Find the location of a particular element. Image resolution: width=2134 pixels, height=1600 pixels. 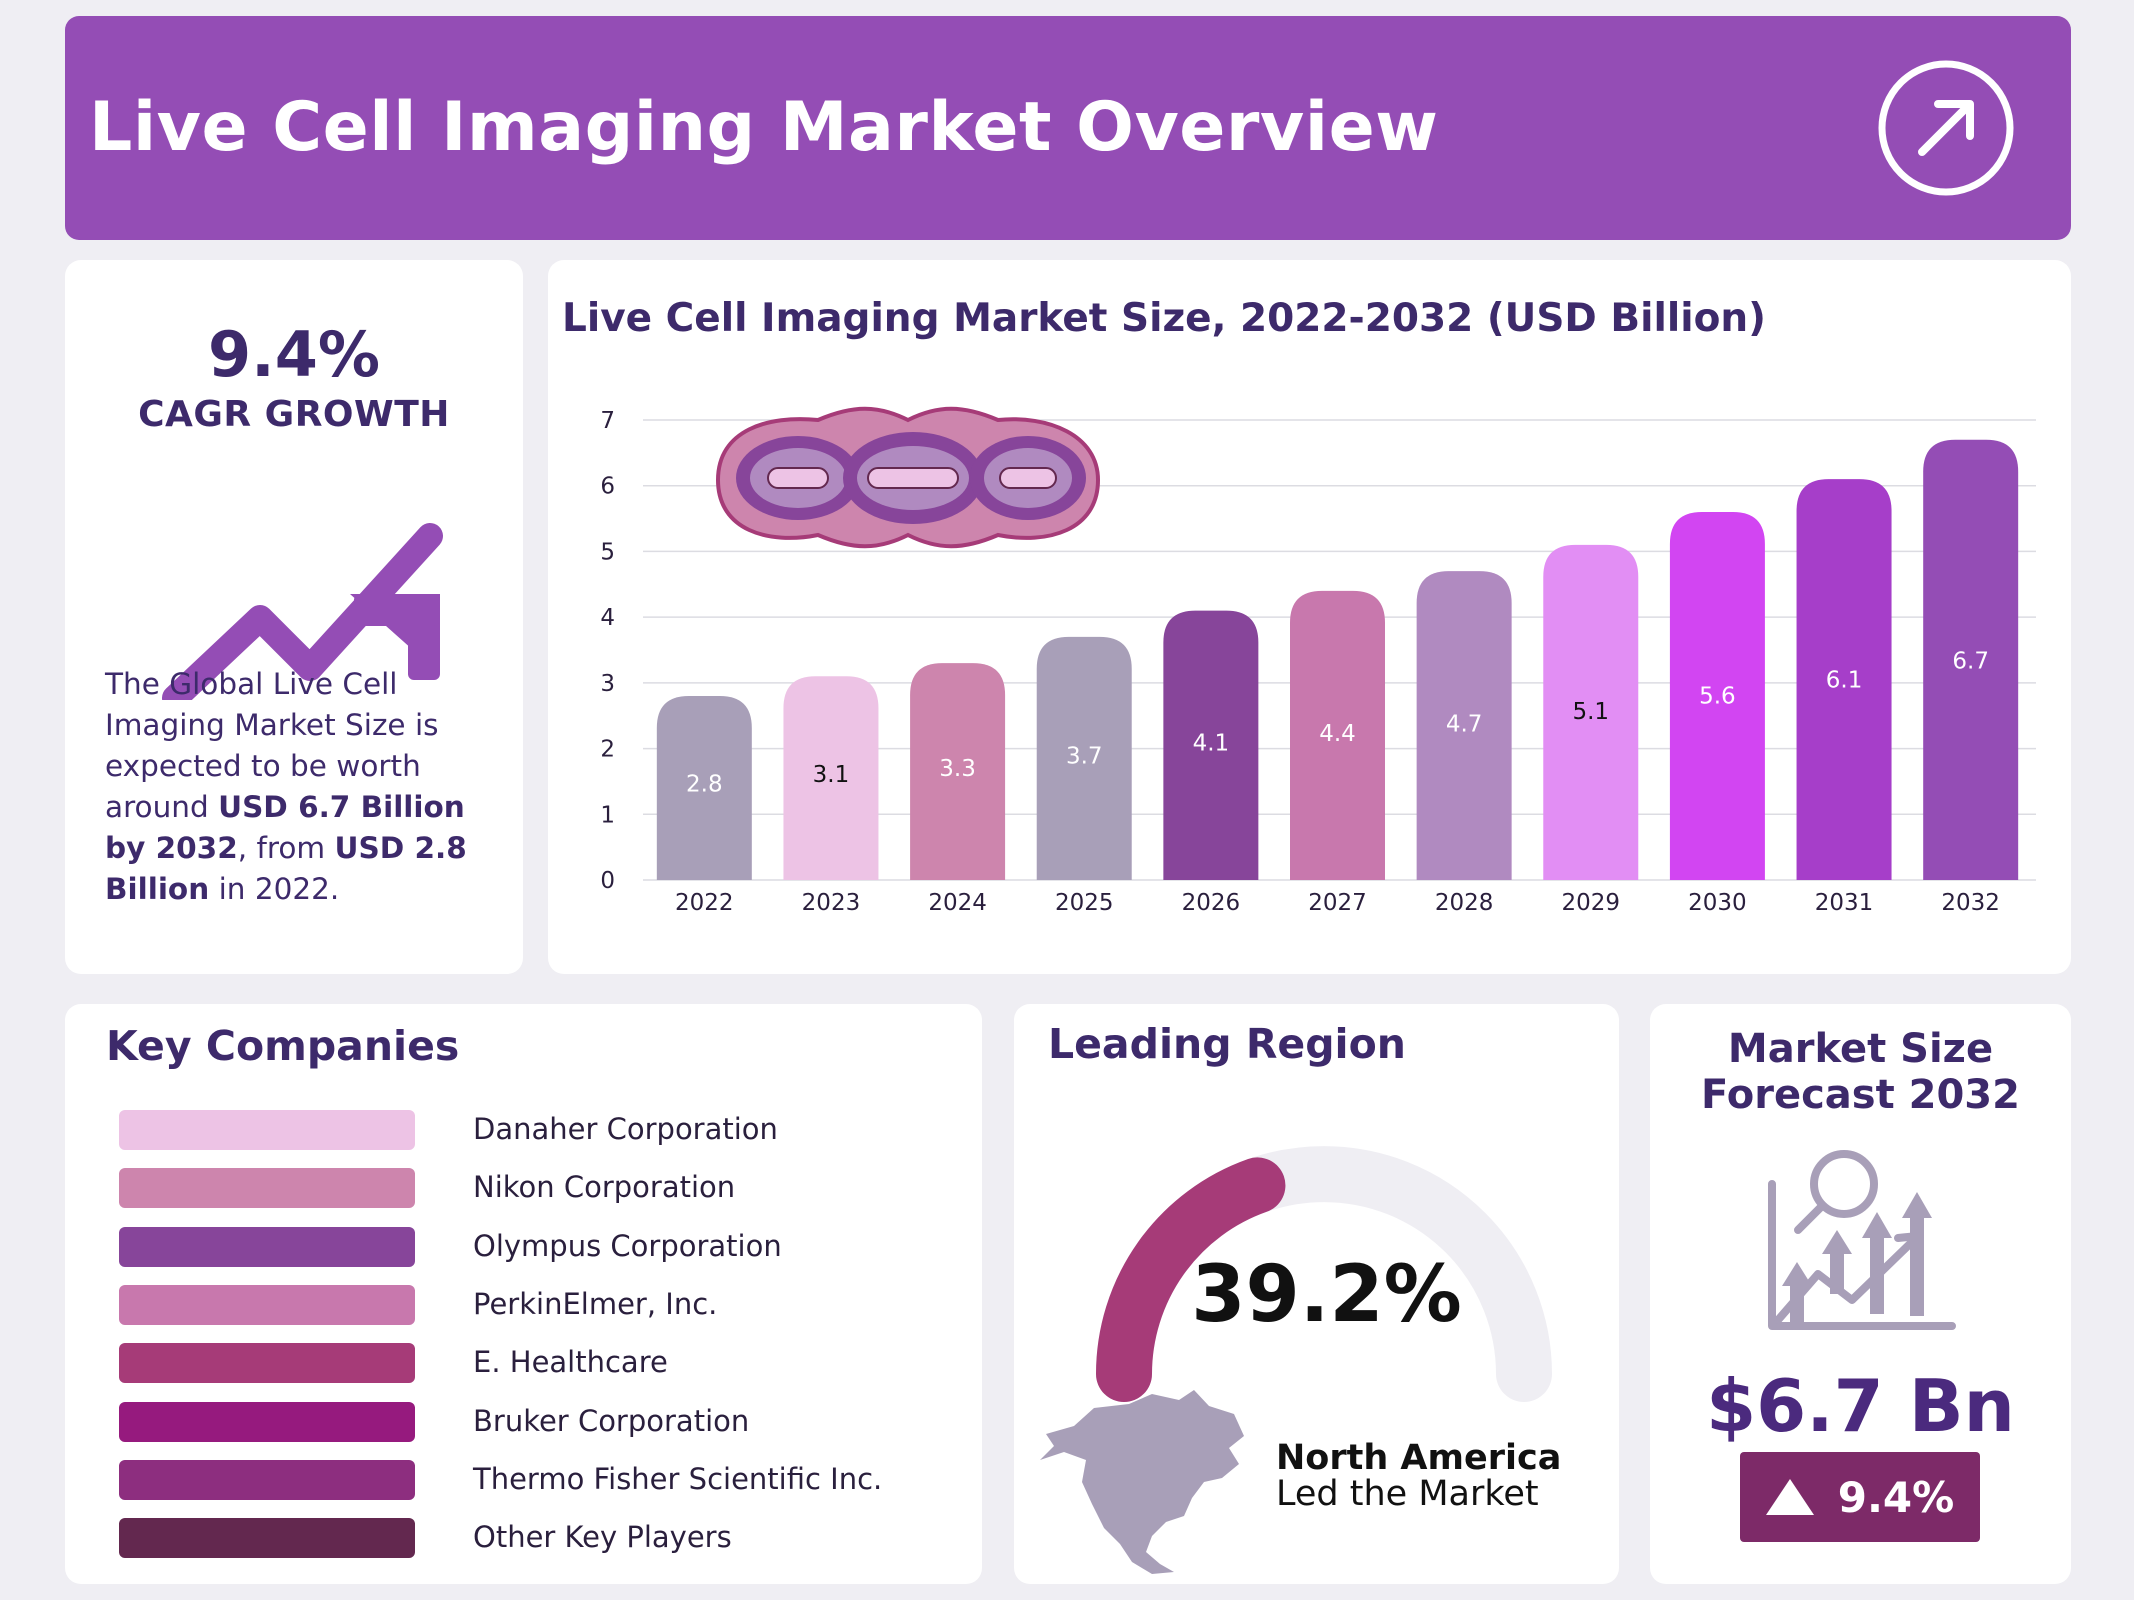

company-row: E. Healthcare is located at coordinates (529, 1362).